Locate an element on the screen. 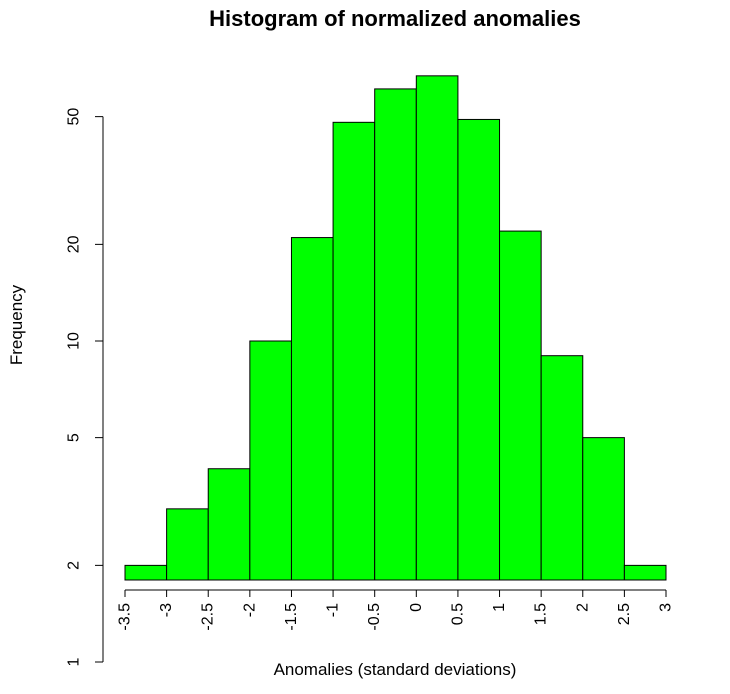  x-tick-label: 2 is located at coordinates (582, 607).